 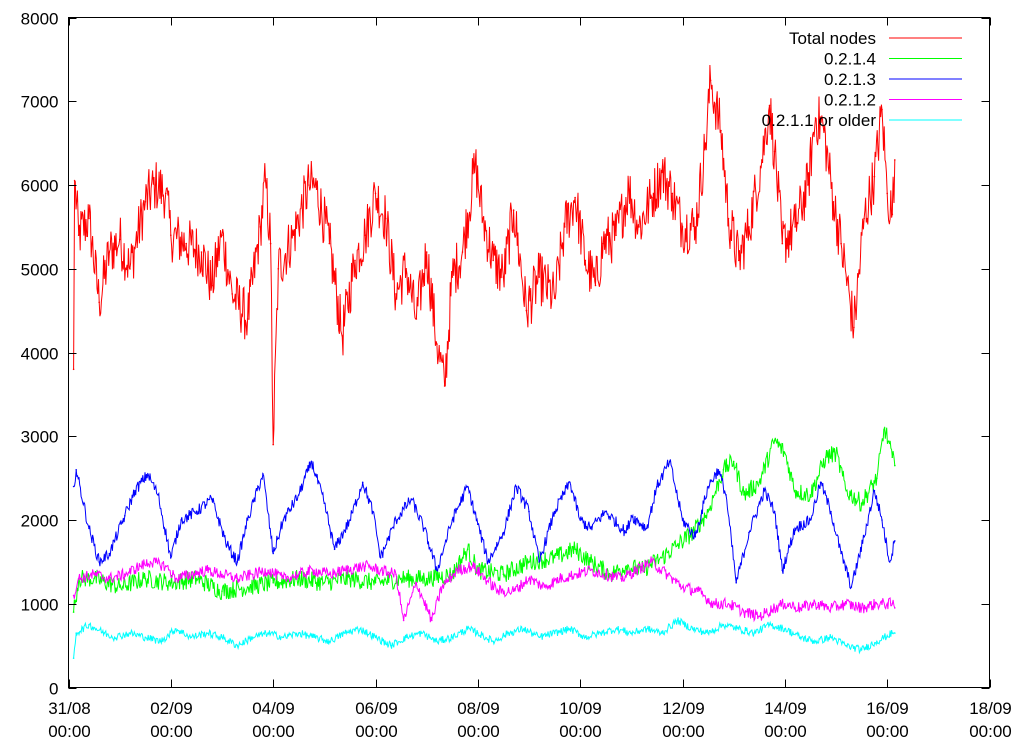 What do you see at coordinates (40, 521) in the screenshot?
I see `y-tick-label: 2000` at bounding box center [40, 521].